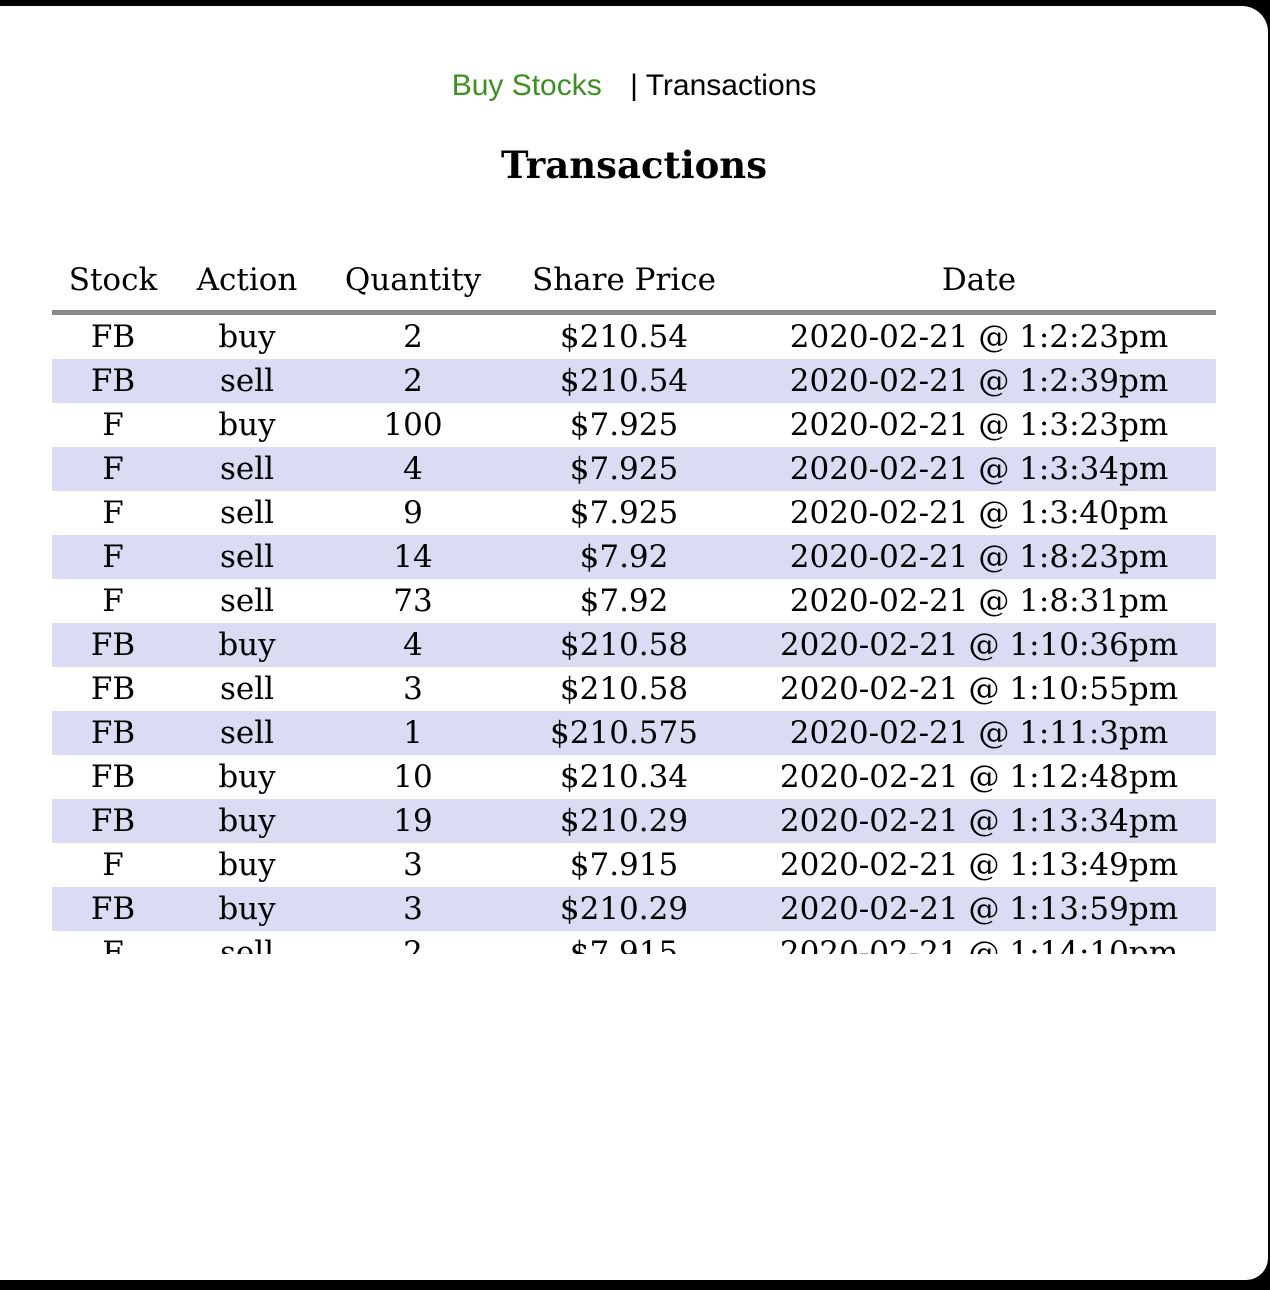 Image resolution: width=1270 pixels, height=1290 pixels. What do you see at coordinates (413, 601) in the screenshot?
I see `cell-quantity: 73` at bounding box center [413, 601].